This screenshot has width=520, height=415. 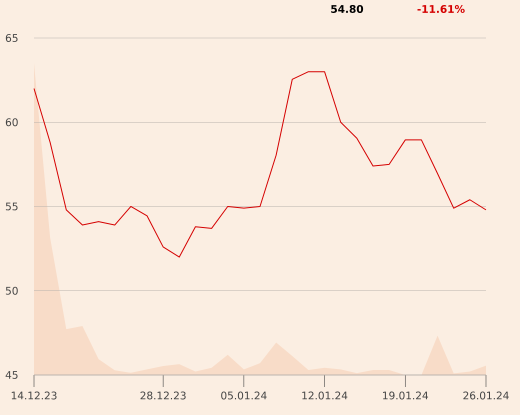 What do you see at coordinates (12, 290) in the screenshot?
I see `y-tick-label: 50` at bounding box center [12, 290].